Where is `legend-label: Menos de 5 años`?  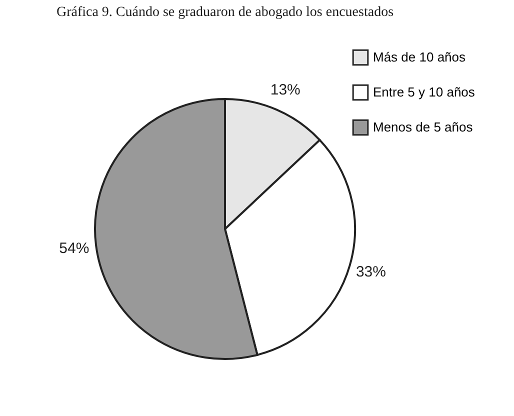
legend-label: Menos de 5 años is located at coordinates (423, 127).